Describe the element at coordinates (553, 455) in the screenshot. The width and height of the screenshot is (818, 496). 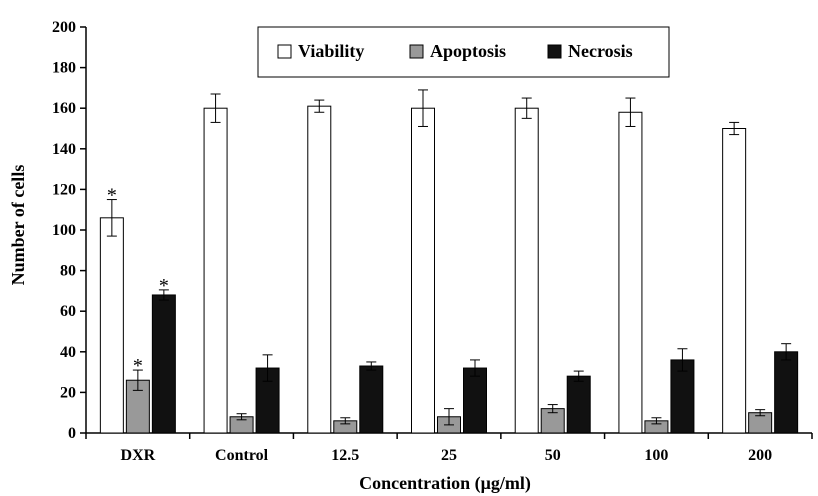
I see `x-tick-label: 50` at that location.